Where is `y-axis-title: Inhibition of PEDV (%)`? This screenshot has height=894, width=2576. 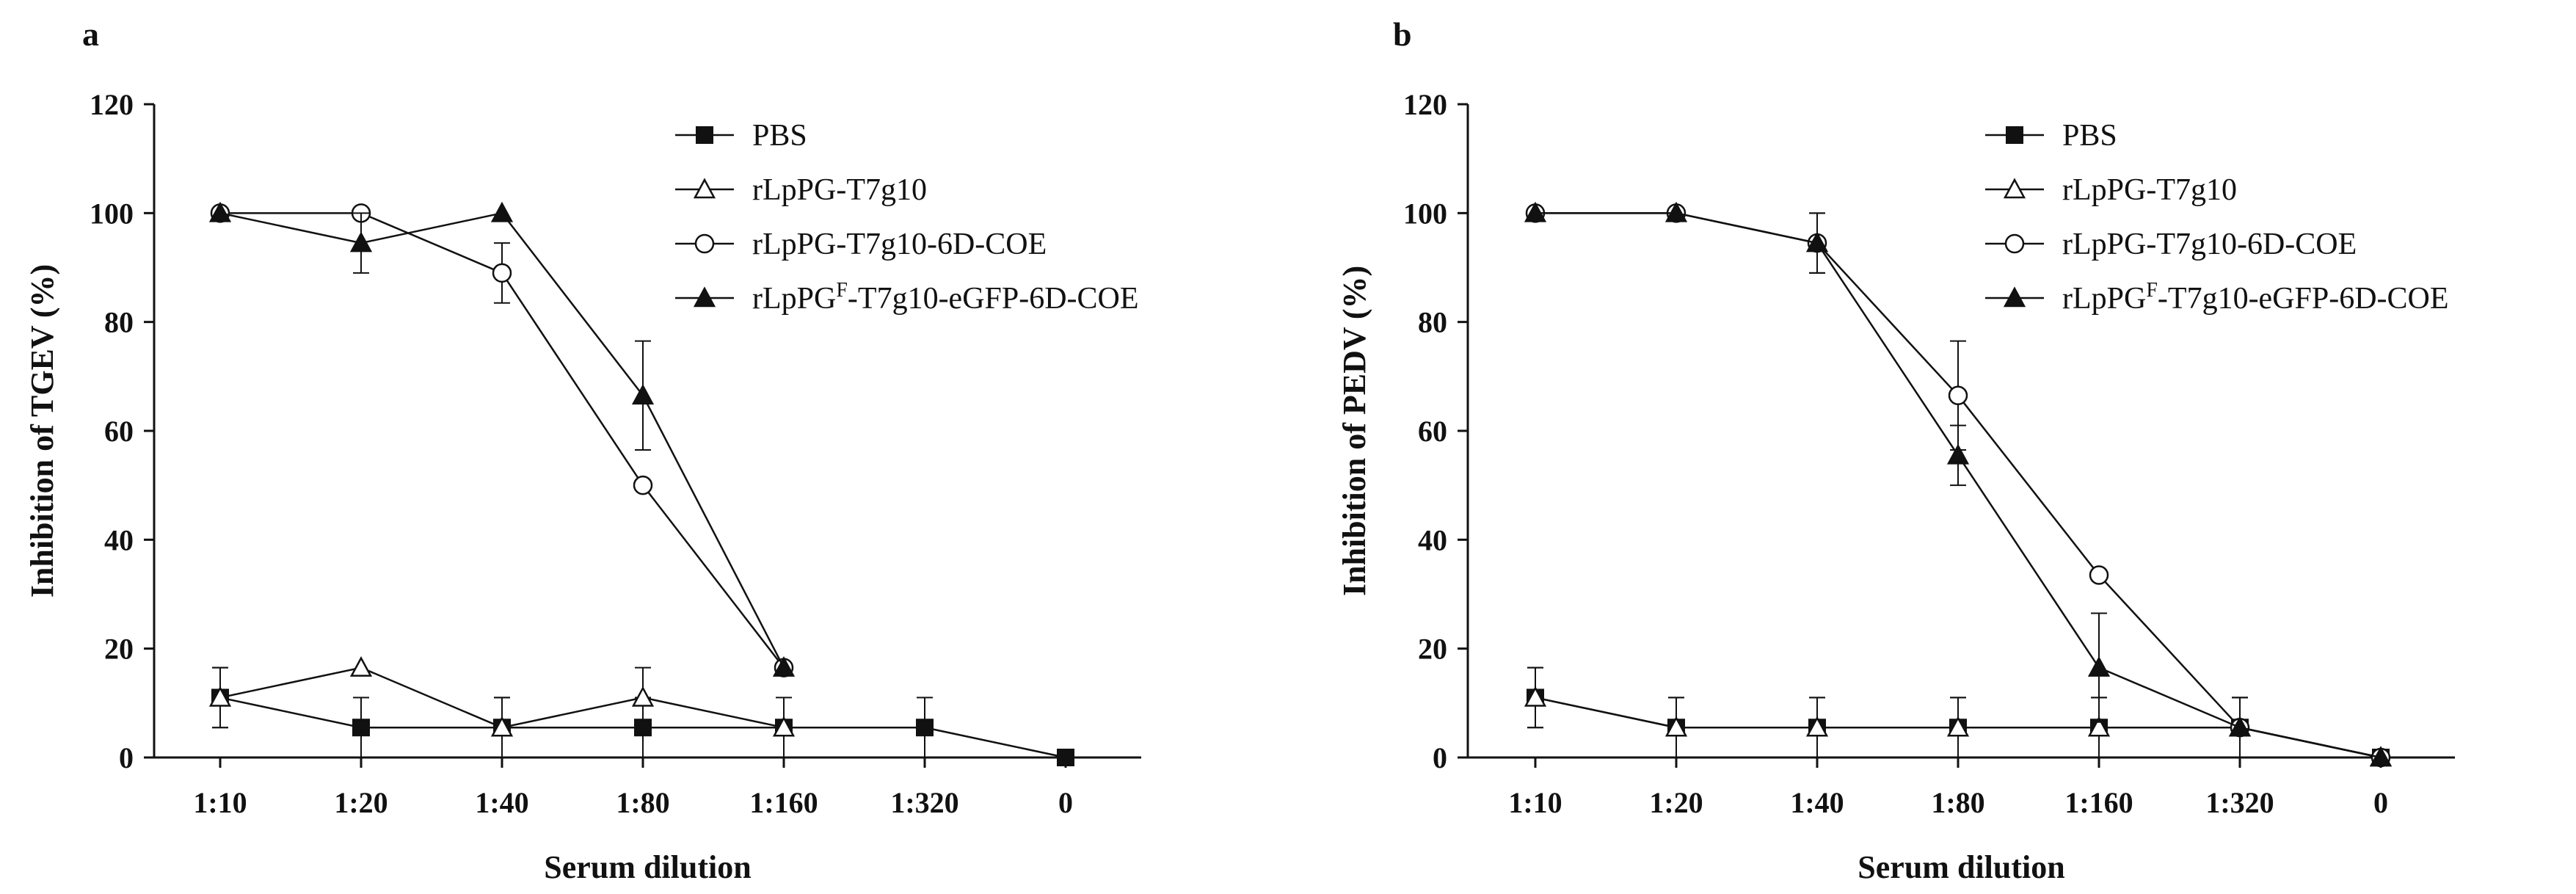
y-axis-title: Inhibition of PEDV (%) is located at coordinates (1354, 431).